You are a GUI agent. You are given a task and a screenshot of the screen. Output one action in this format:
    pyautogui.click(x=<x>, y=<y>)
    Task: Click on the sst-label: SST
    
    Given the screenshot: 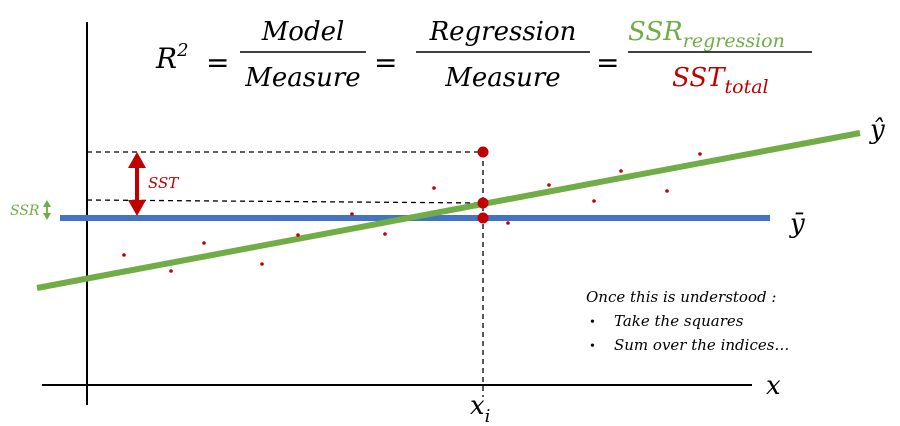 What is the action you would take?
    pyautogui.click(x=163, y=183)
    